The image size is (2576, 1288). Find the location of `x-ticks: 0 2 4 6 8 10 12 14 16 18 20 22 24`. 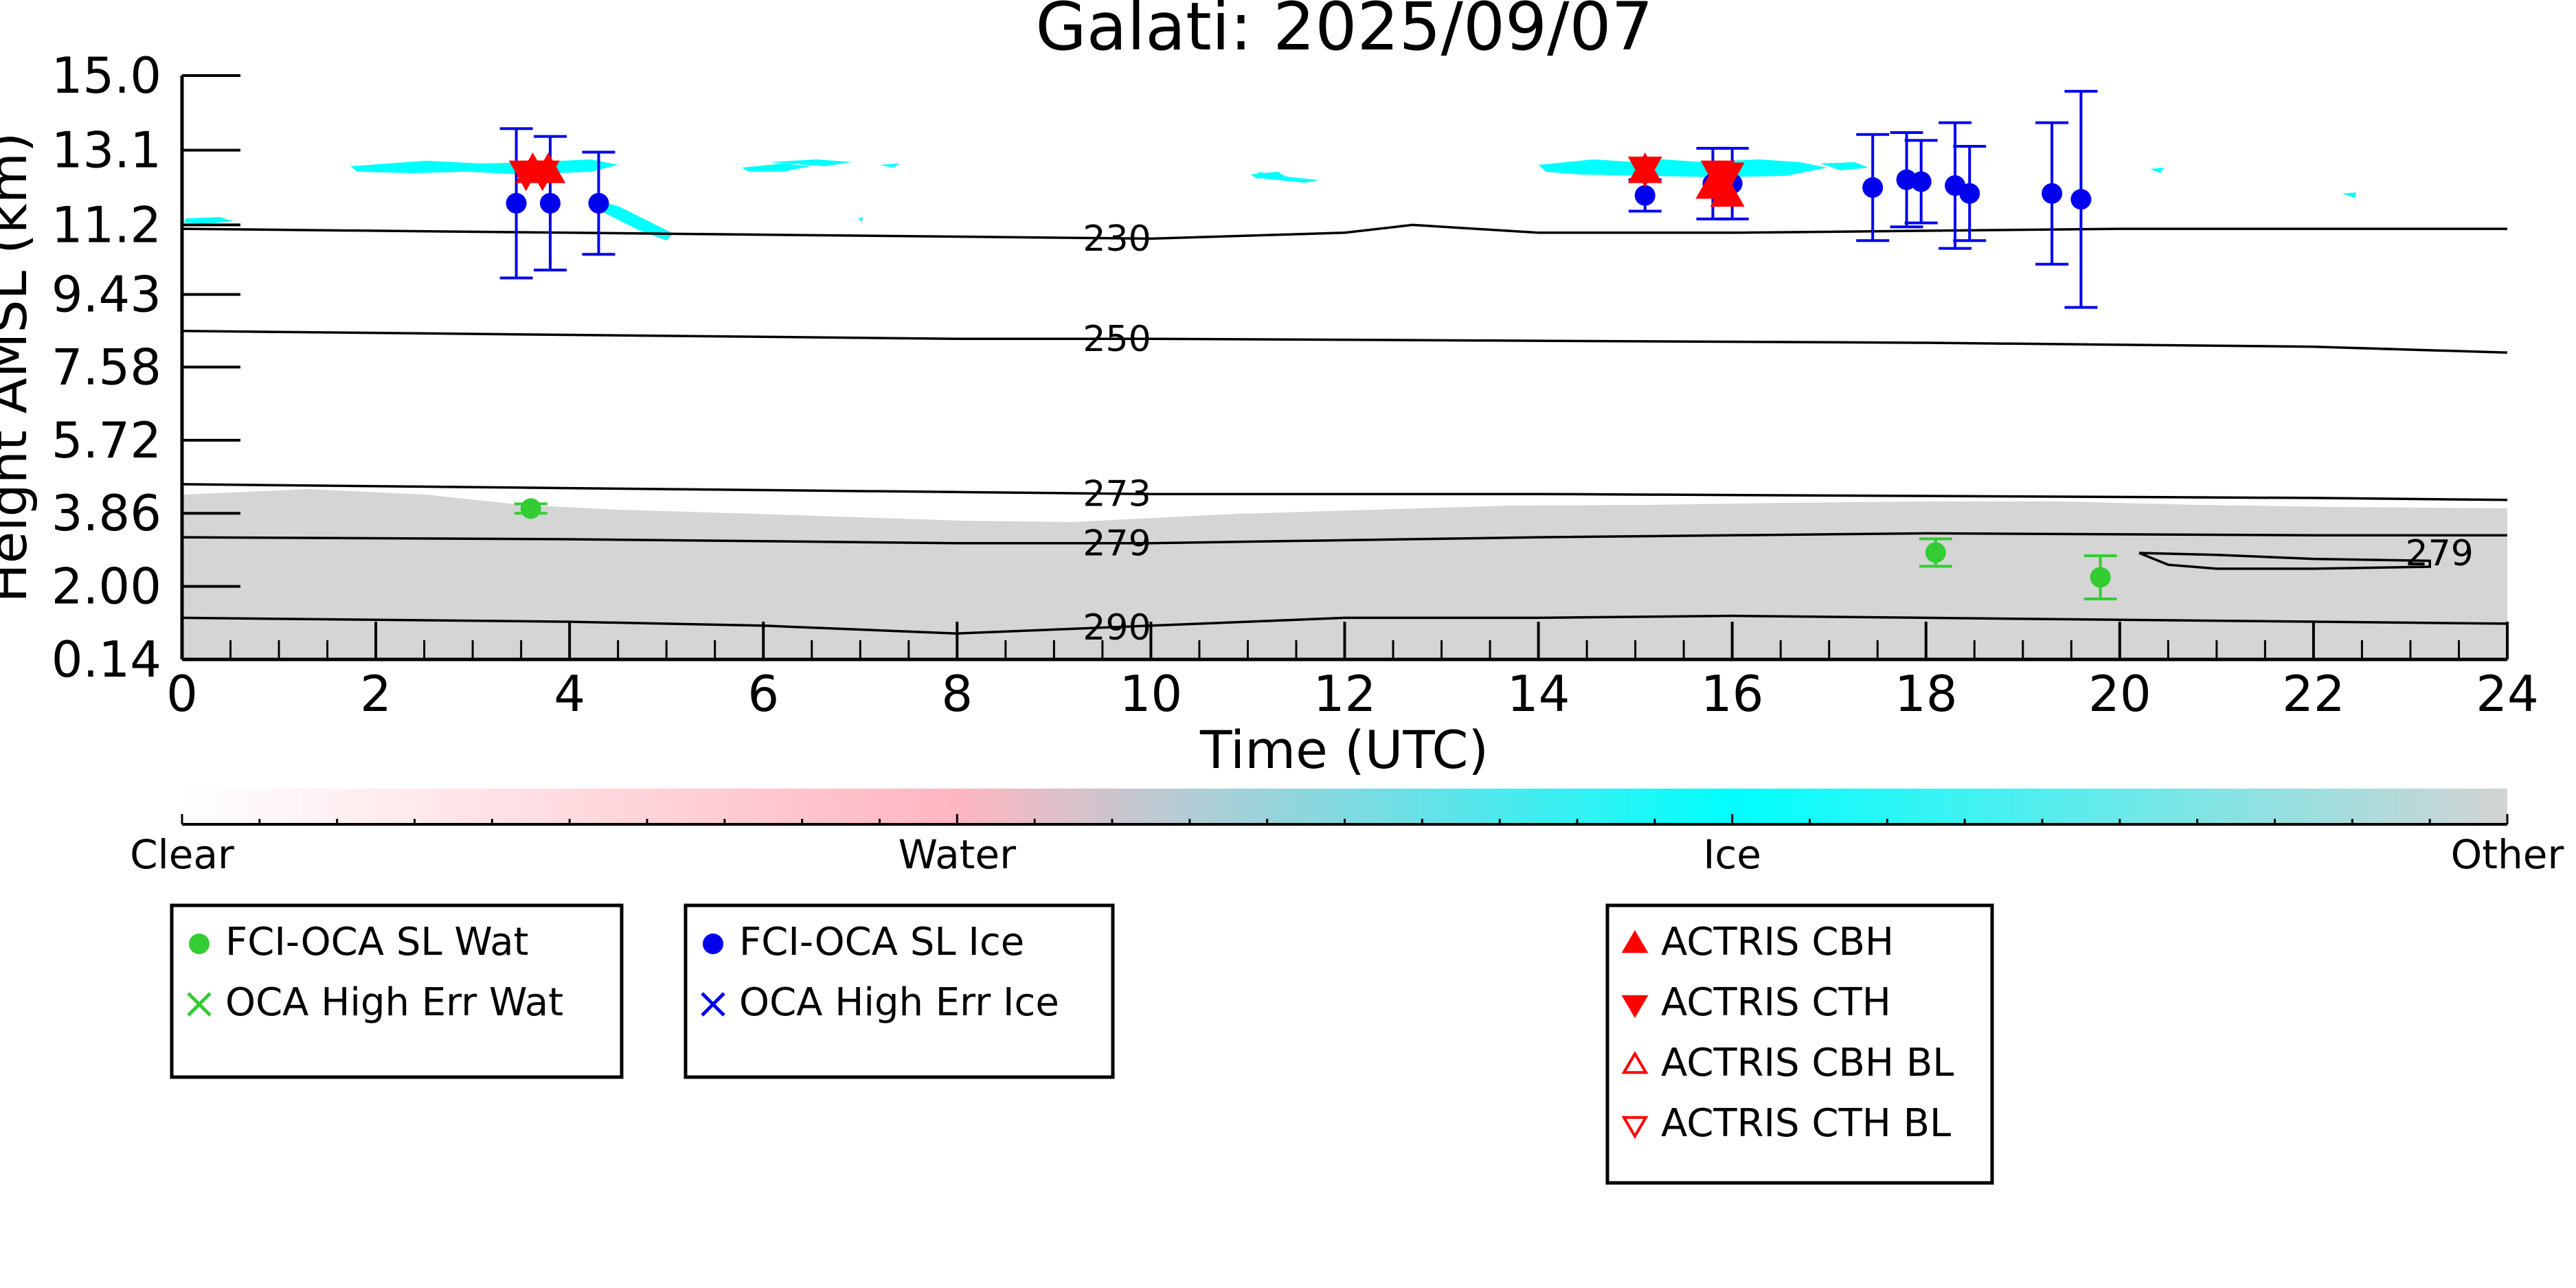

x-ticks: 0 2 4 6 8 10 12 14 16 18 20 22 24 is located at coordinates (1352, 672).